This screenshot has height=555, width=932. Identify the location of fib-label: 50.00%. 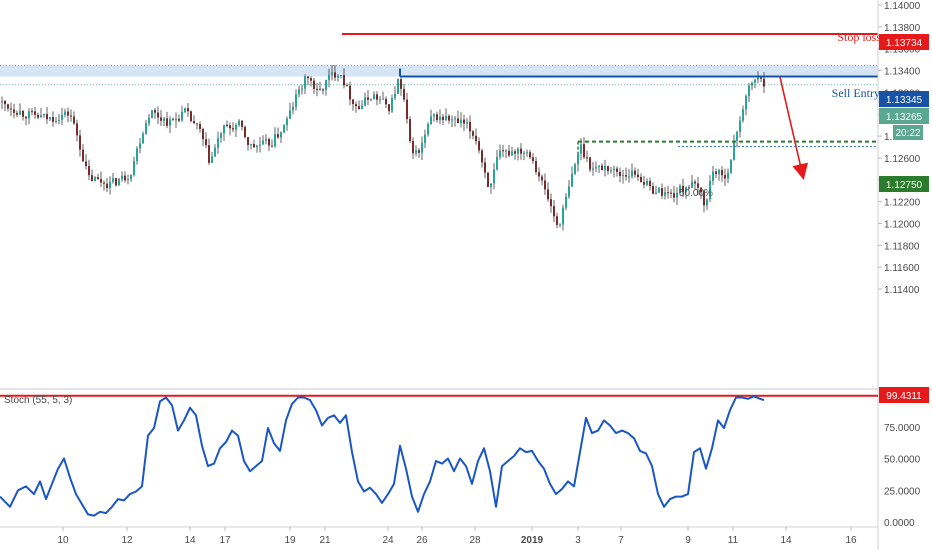
(696, 193).